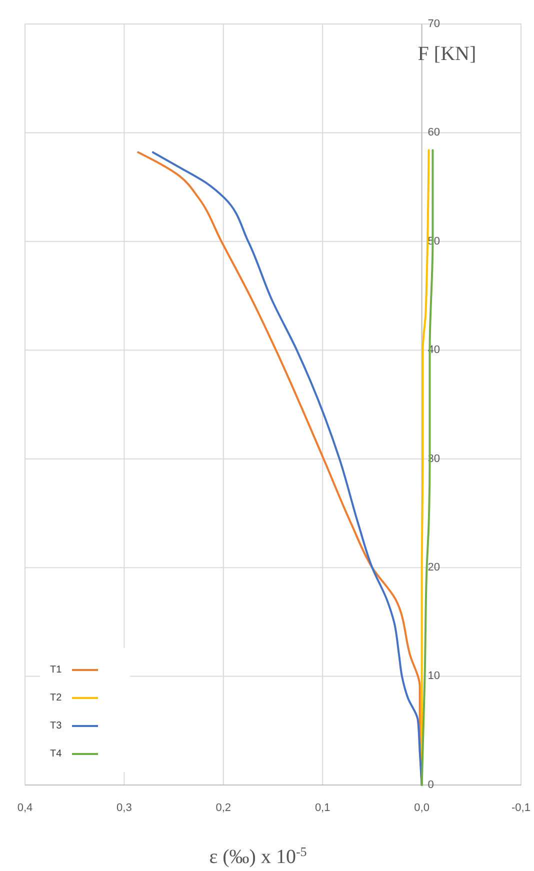 The width and height of the screenshot is (534, 871). What do you see at coordinates (422, 808) in the screenshot?
I see `x-tick-label: 0,0` at bounding box center [422, 808].